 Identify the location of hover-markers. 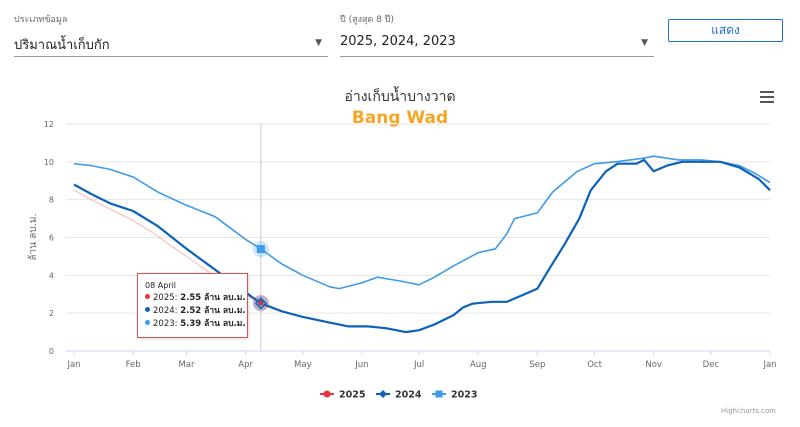
(260, 276).